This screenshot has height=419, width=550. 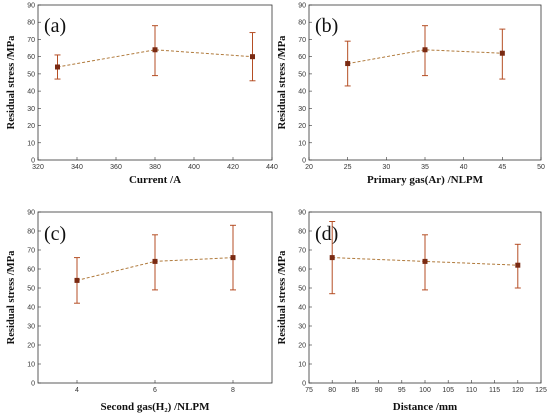 I want to click on x-tick-label: 115, so click(x=494, y=390).